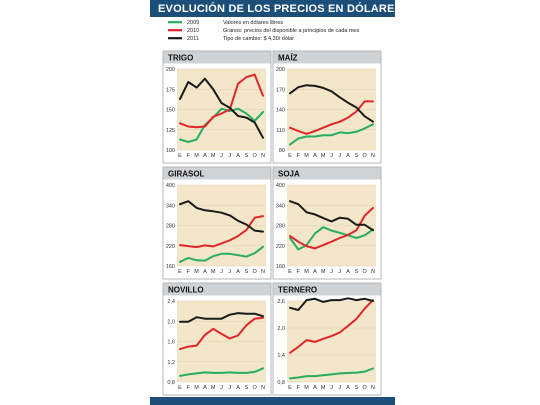 The height and width of the screenshot is (405, 540). What do you see at coordinates (171, 363) in the screenshot?
I see `y-tick-label: 1,2` at bounding box center [171, 363].